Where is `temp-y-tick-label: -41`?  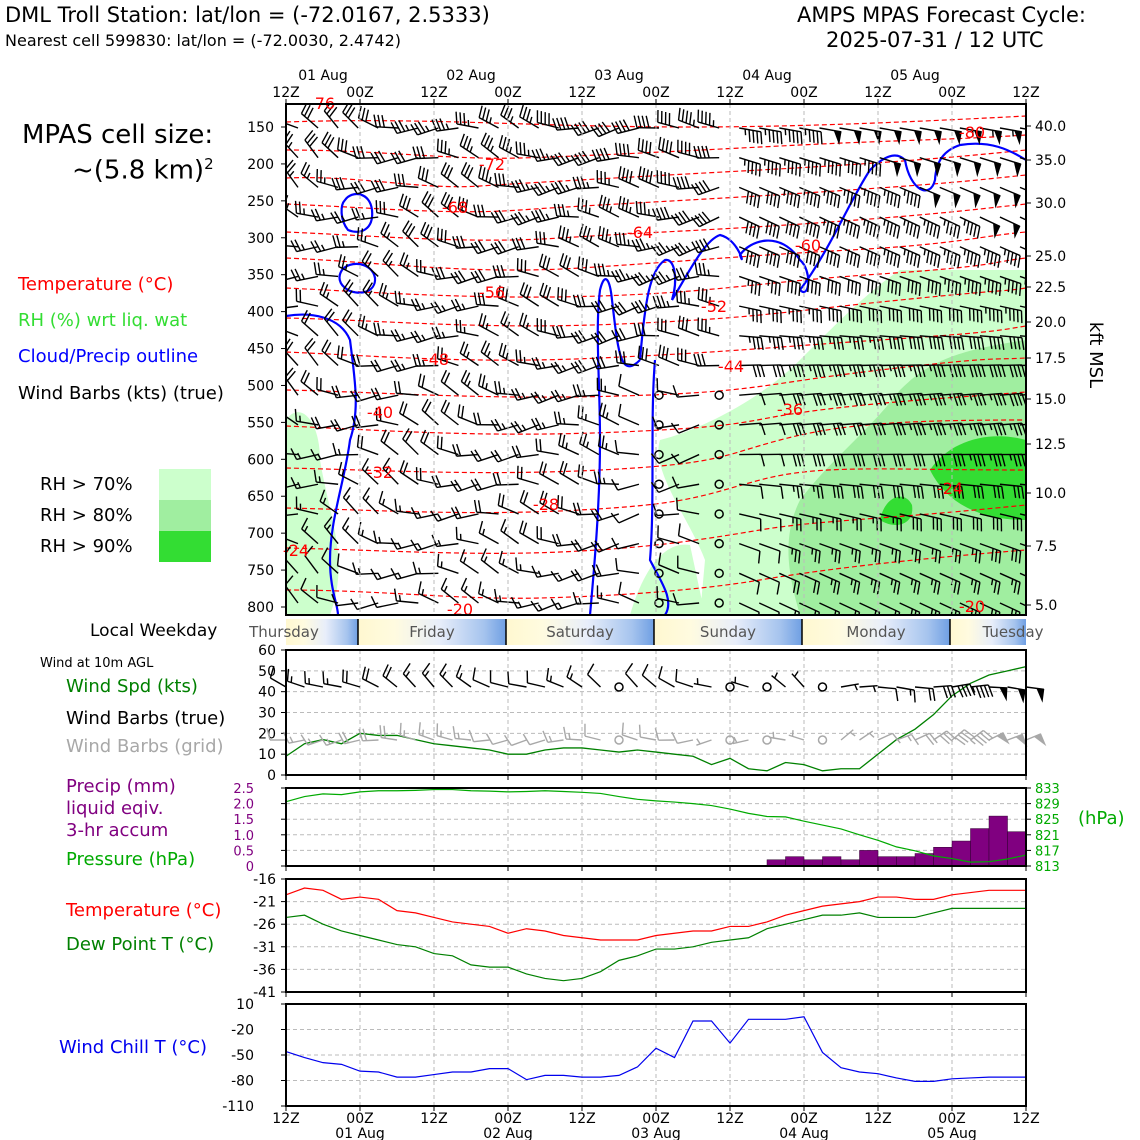 temp-y-tick-label: -41 is located at coordinates (264, 993).